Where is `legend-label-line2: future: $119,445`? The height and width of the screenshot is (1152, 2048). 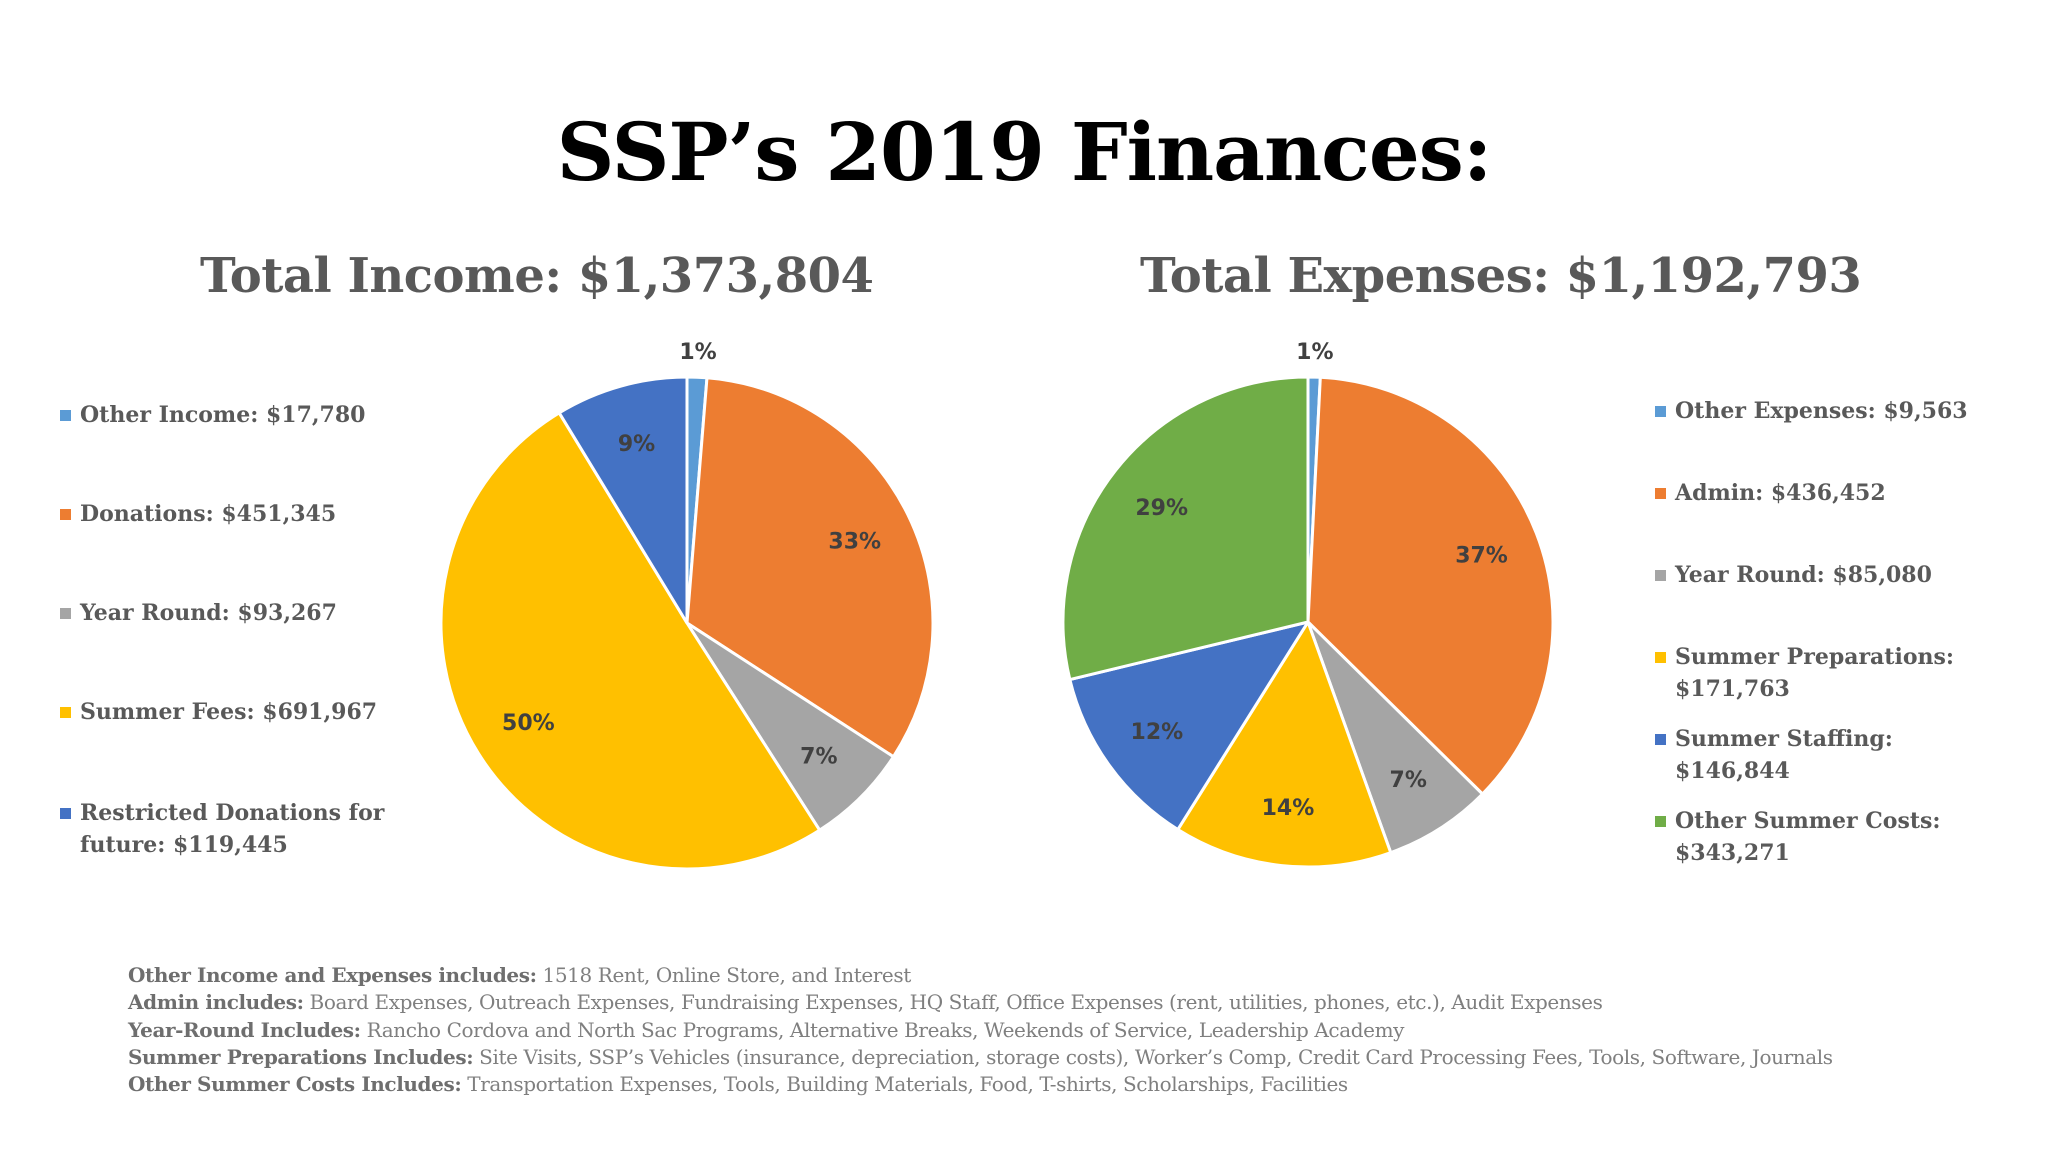 legend-label-line2: future: $119,445 is located at coordinates (184, 845).